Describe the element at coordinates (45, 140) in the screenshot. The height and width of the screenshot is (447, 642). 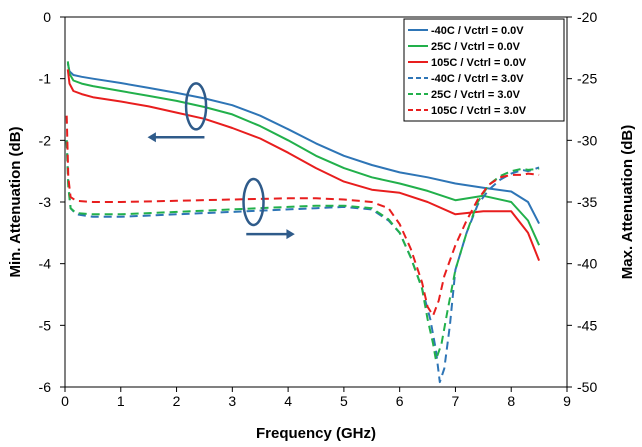
I see `left-y-tick-label: -2` at that location.